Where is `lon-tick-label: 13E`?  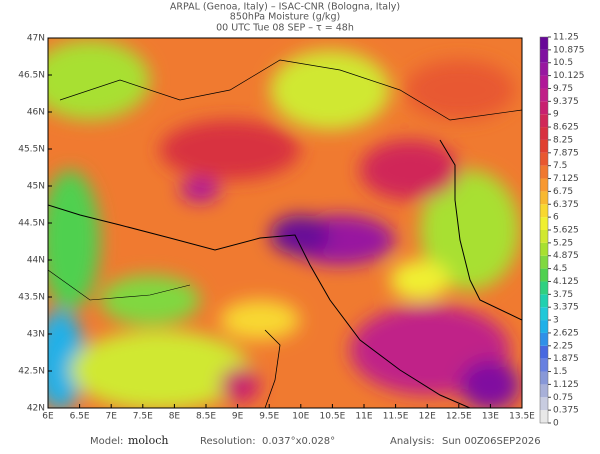
lon-tick-label: 13E is located at coordinates (490, 417).